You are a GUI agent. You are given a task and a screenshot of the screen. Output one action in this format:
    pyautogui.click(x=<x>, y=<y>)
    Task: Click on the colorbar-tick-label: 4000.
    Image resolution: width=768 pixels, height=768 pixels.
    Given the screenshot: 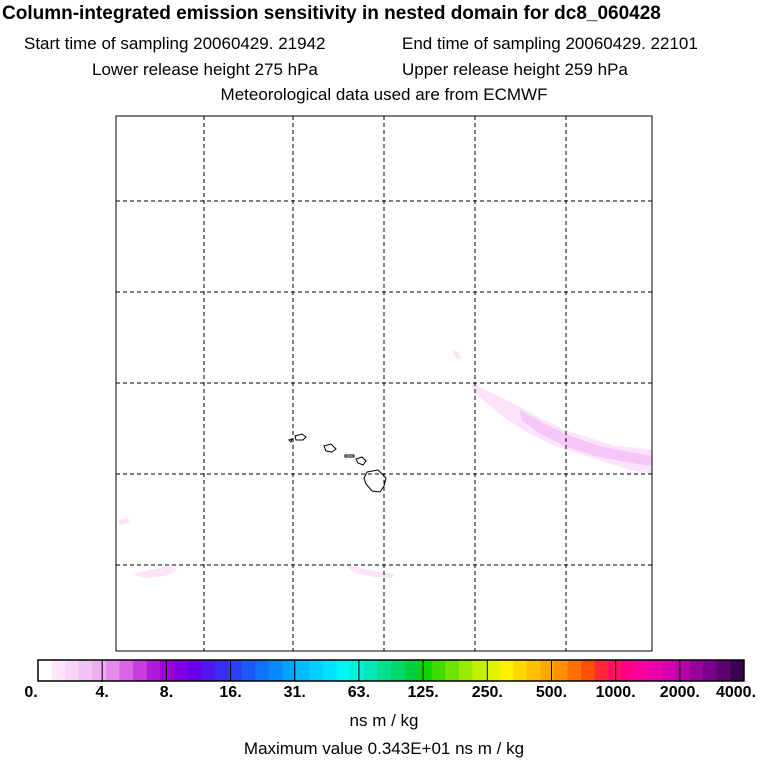 What is the action you would take?
    pyautogui.click(x=736, y=692)
    